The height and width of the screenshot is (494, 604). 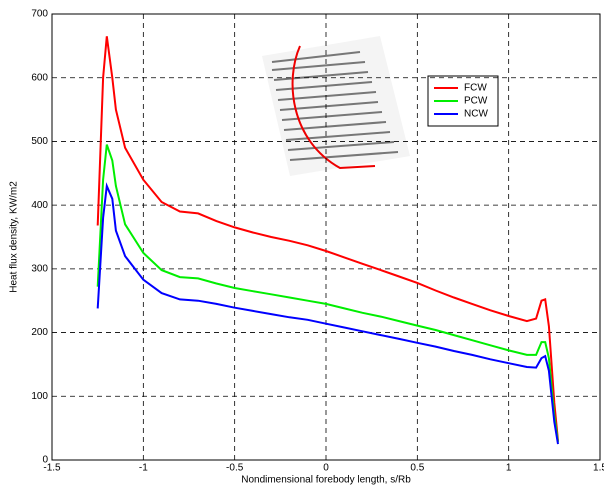 What do you see at coordinates (476, 114) in the screenshot?
I see `legend-label: NCW` at bounding box center [476, 114].